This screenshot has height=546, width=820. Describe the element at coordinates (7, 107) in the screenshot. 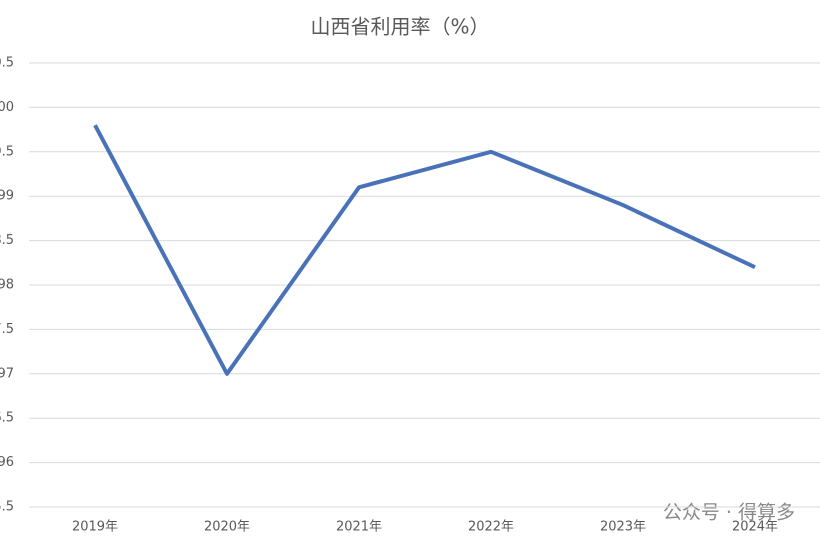

I see `y-tick-label: 100` at that location.